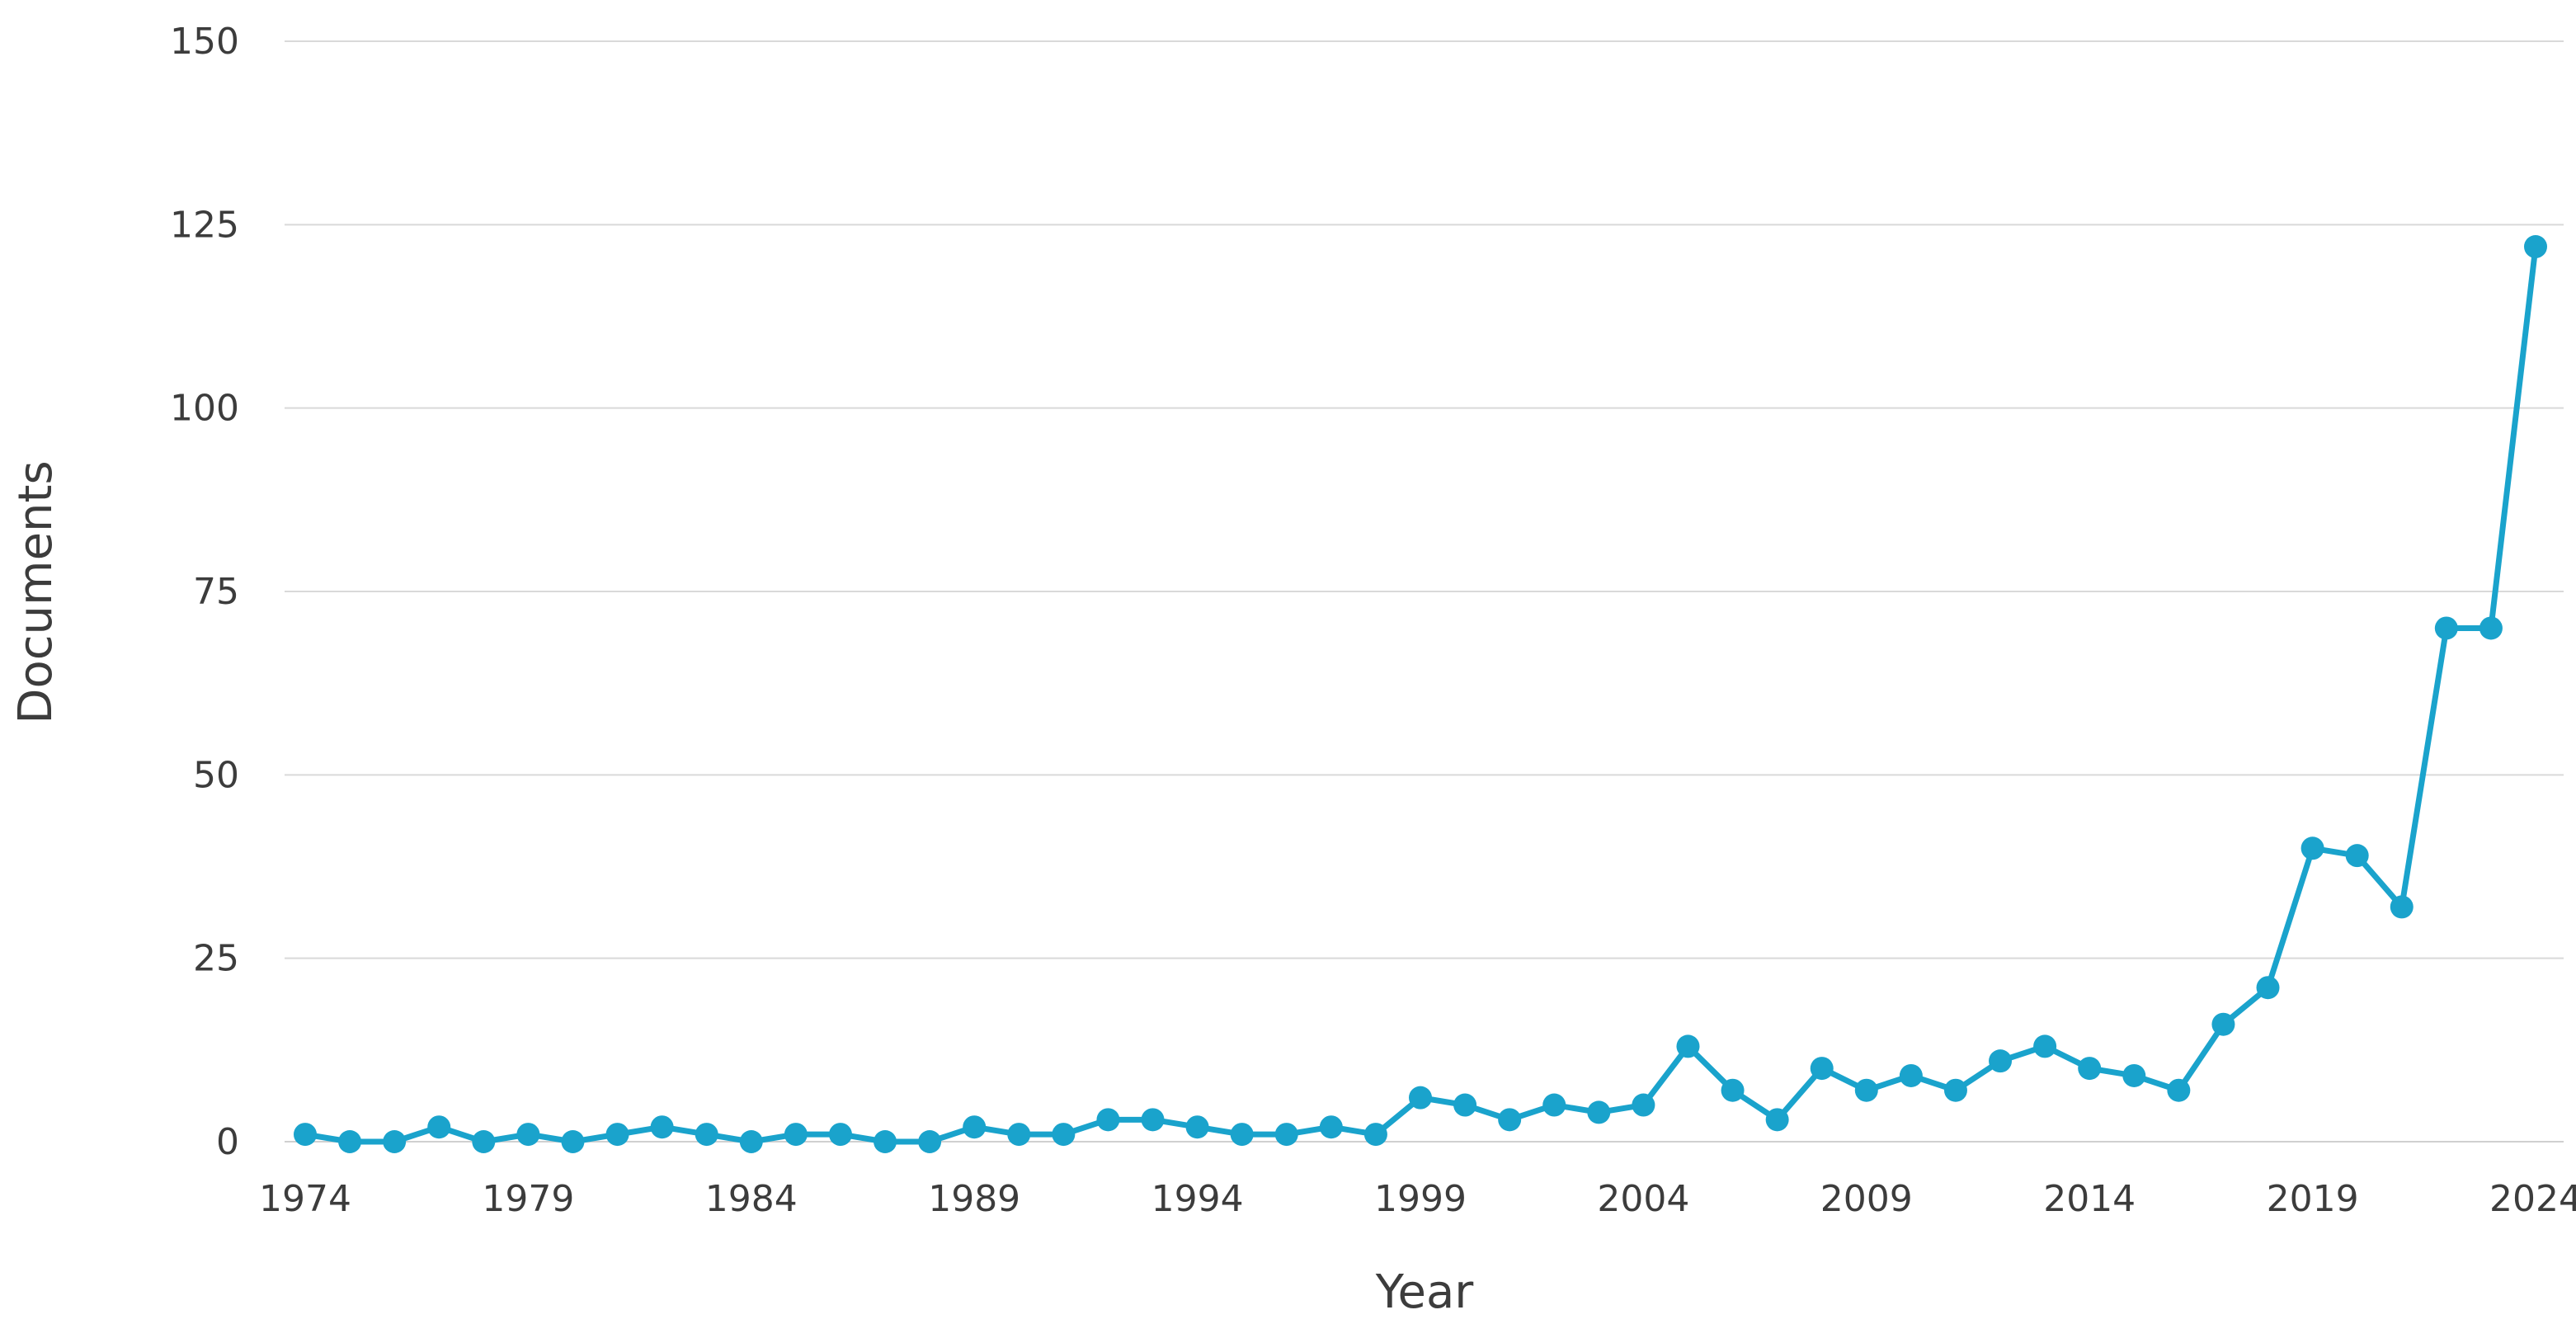 The height and width of the screenshot is (1324, 2576). I want to click on data-point-1995, so click(1242, 1135).